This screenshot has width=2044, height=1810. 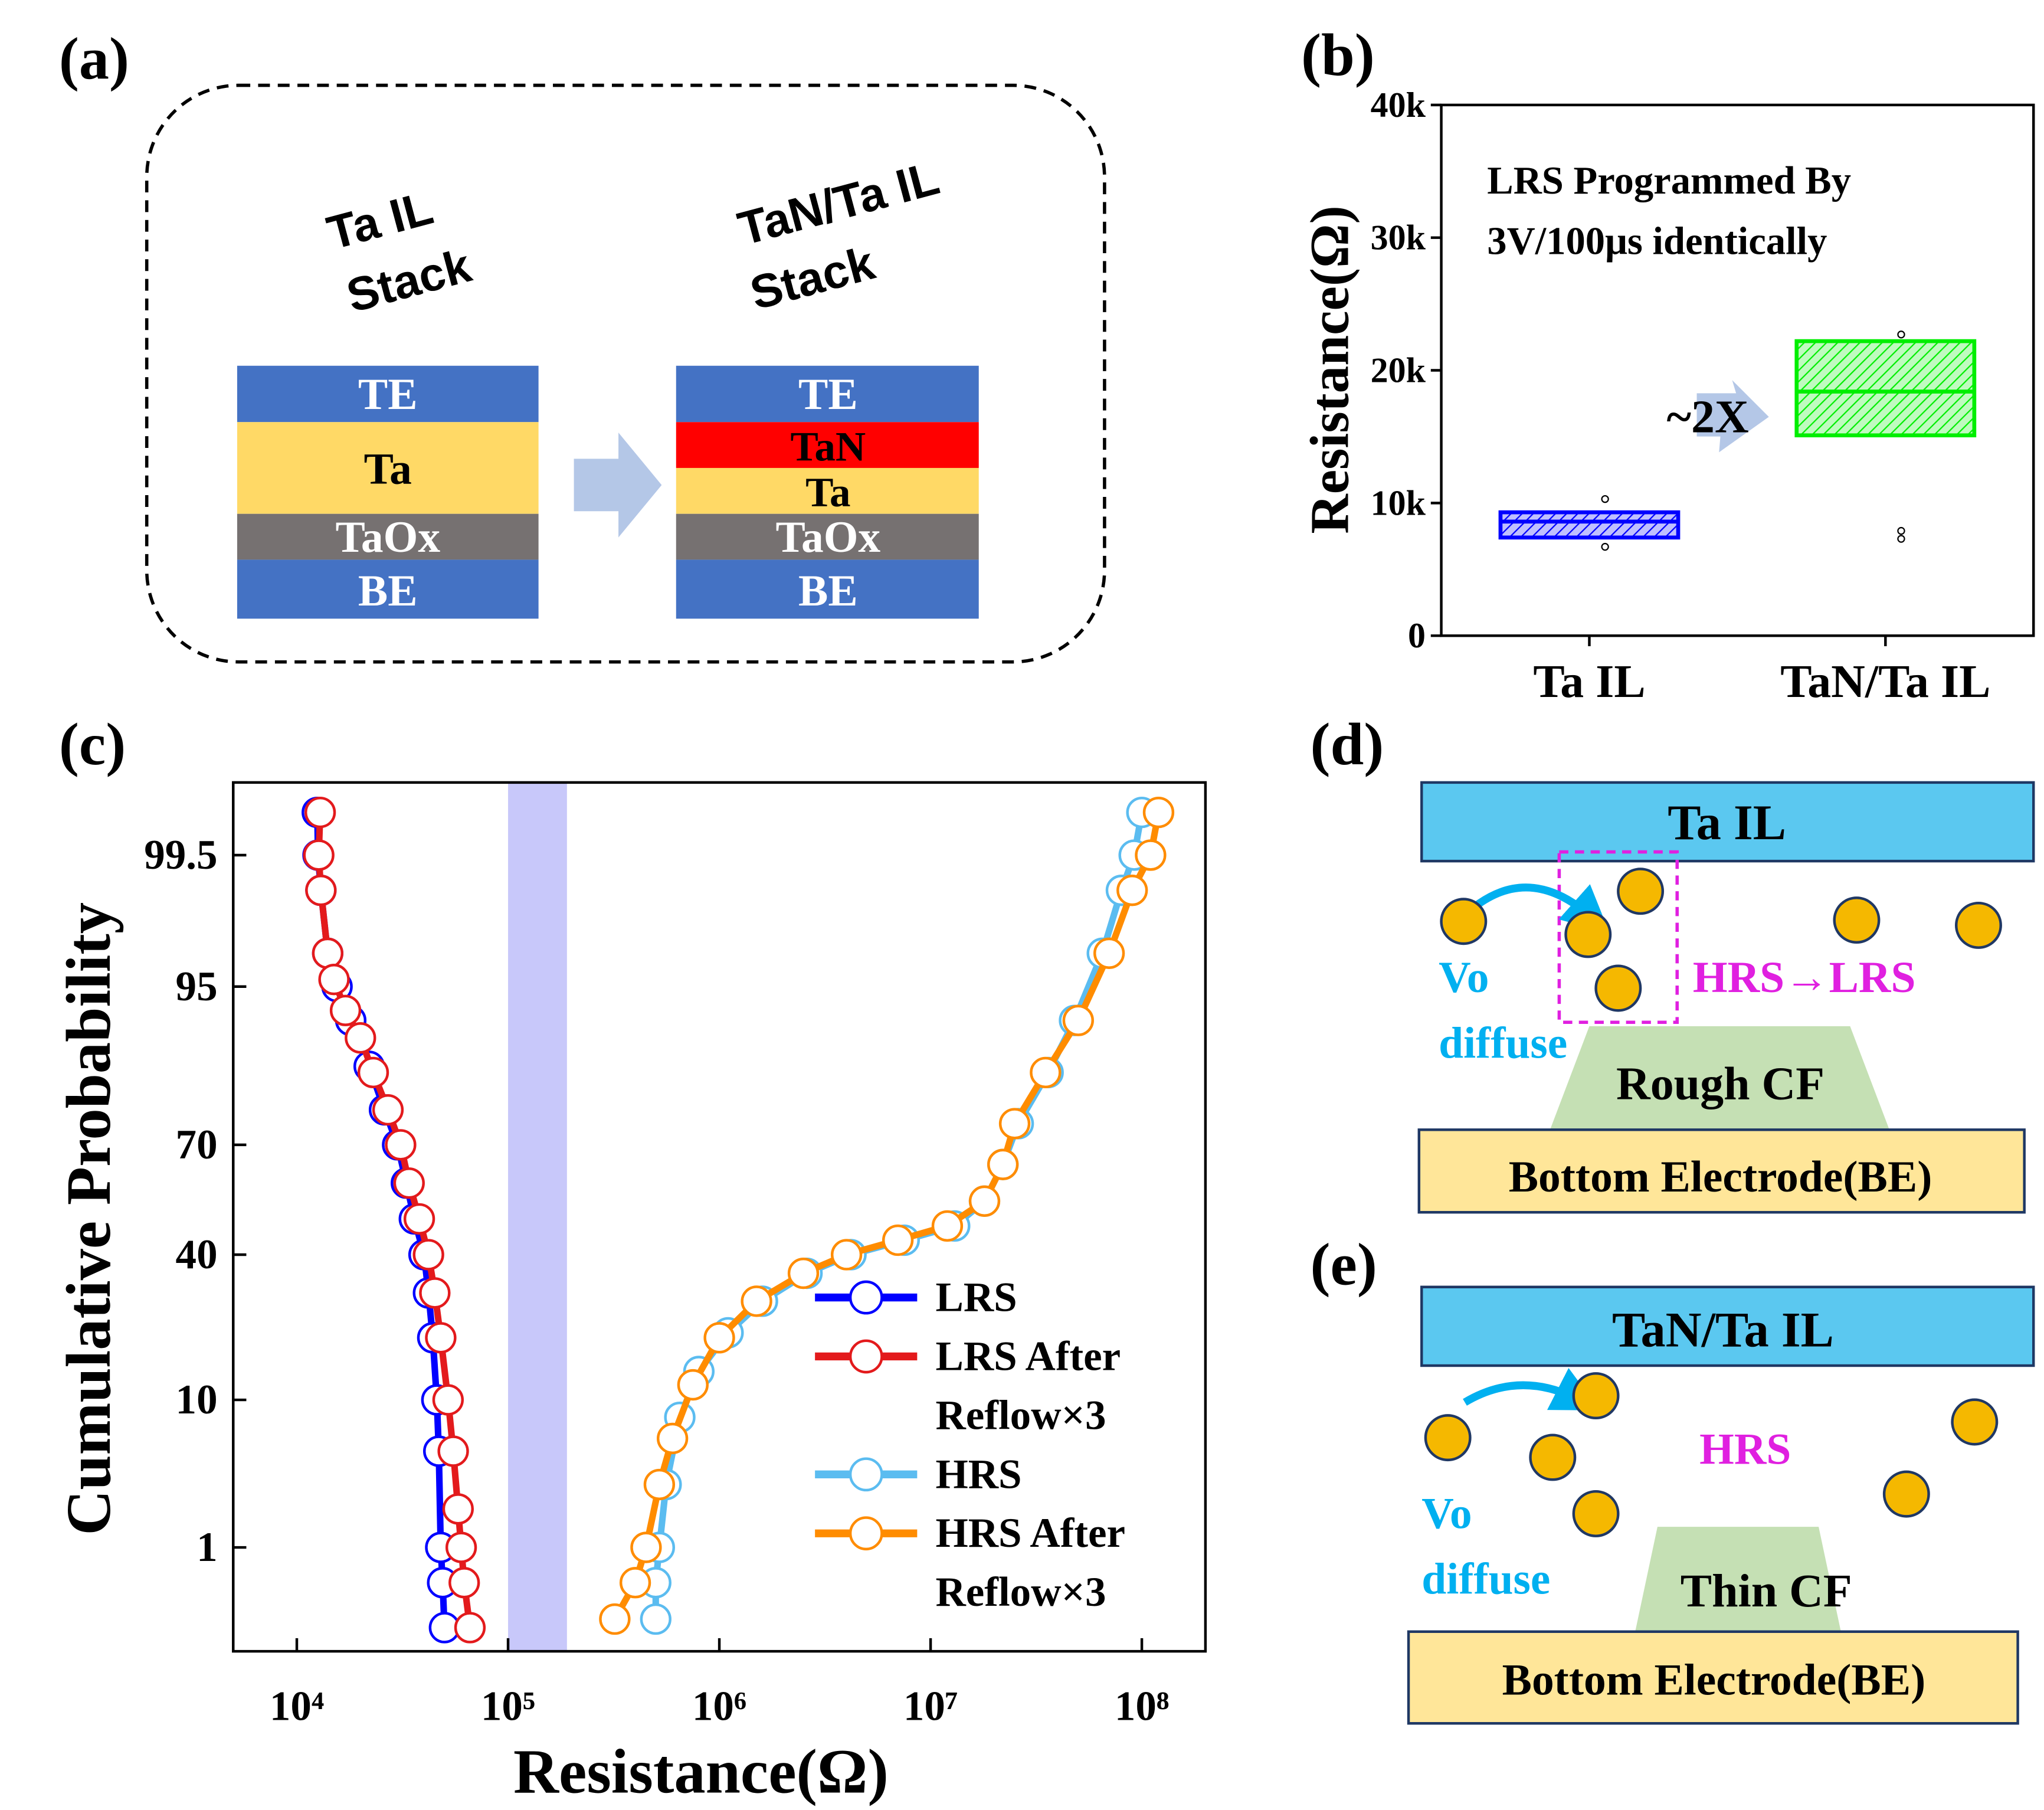 I want to click on legend-label: LRS After Reflow×3, so click(x=1032, y=1385).